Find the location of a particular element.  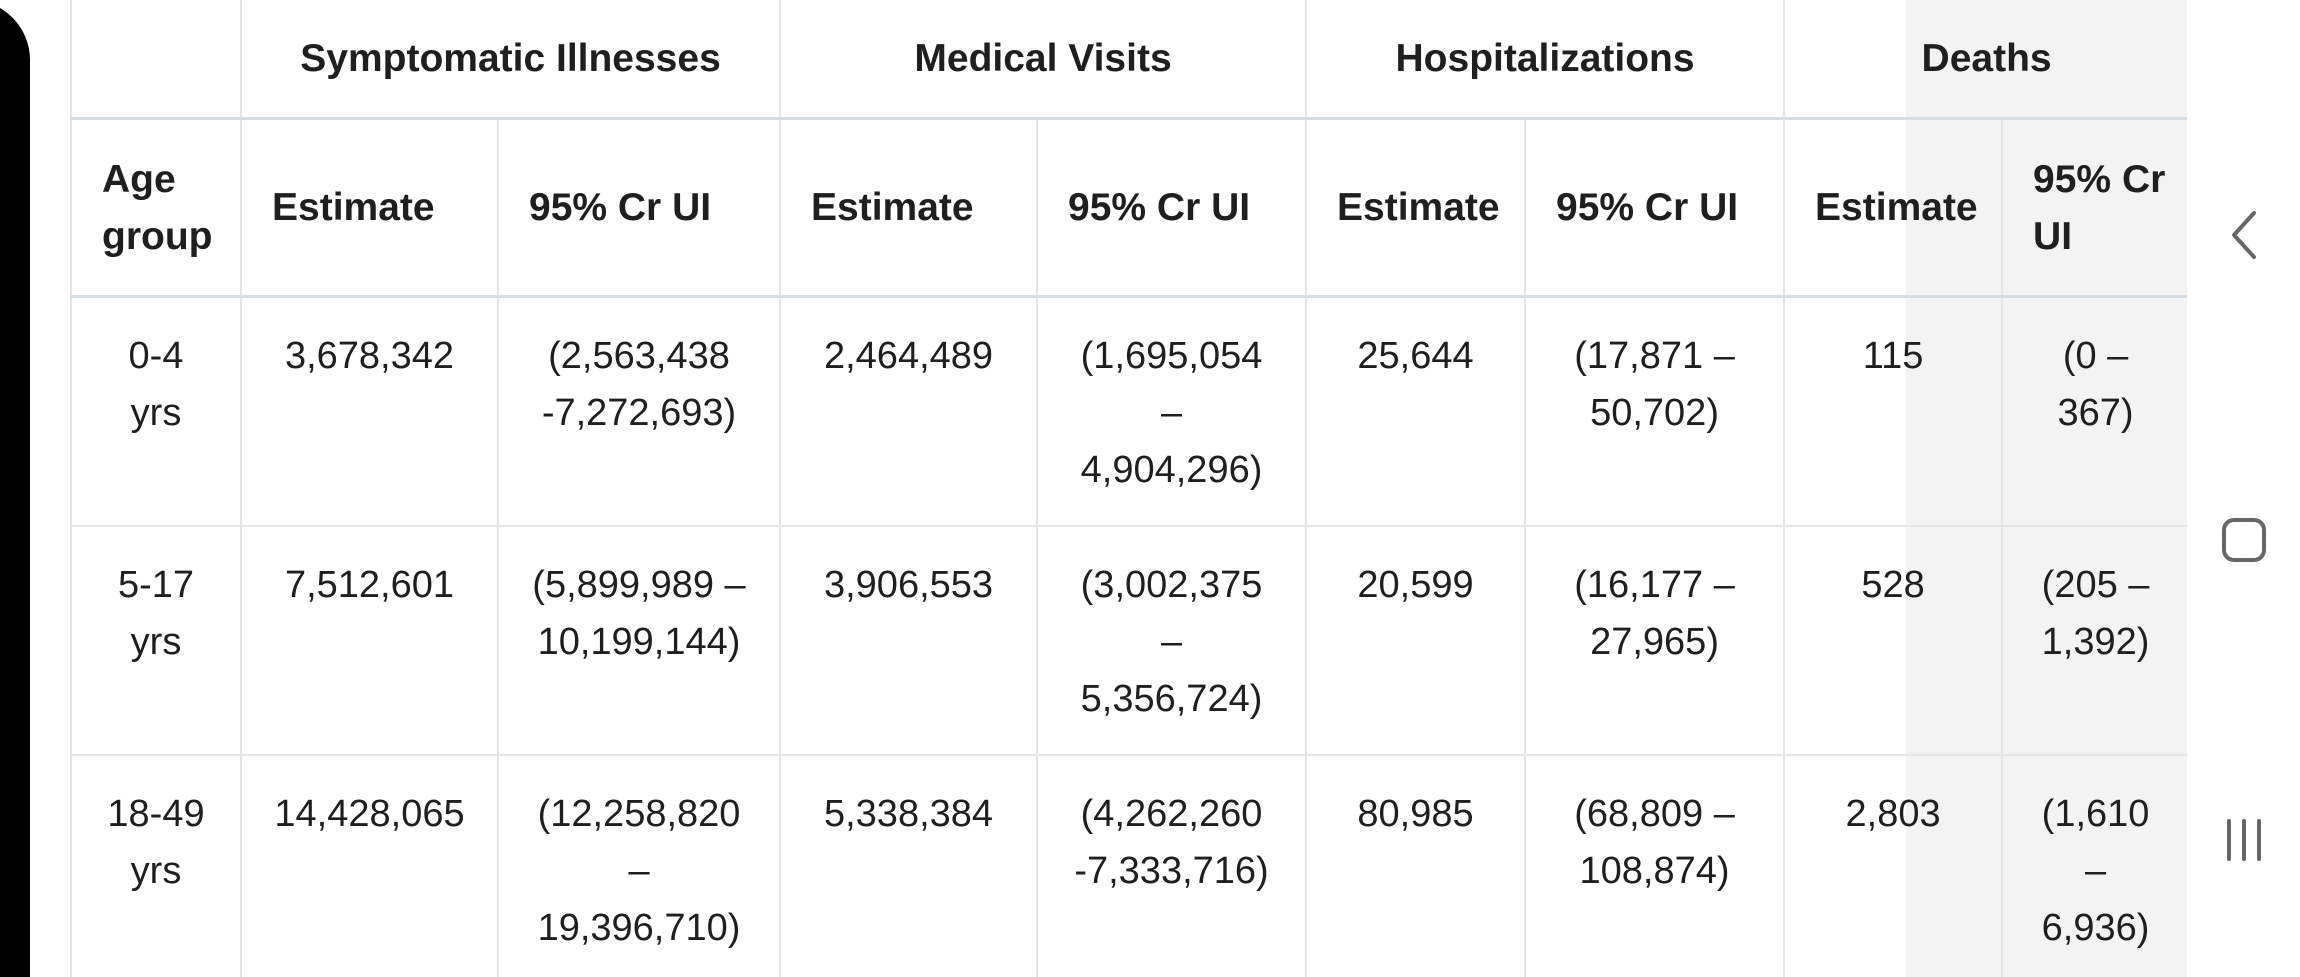

credible-interval-cell: (5,899,989 – 10,199,144) is located at coordinates (640, 640).